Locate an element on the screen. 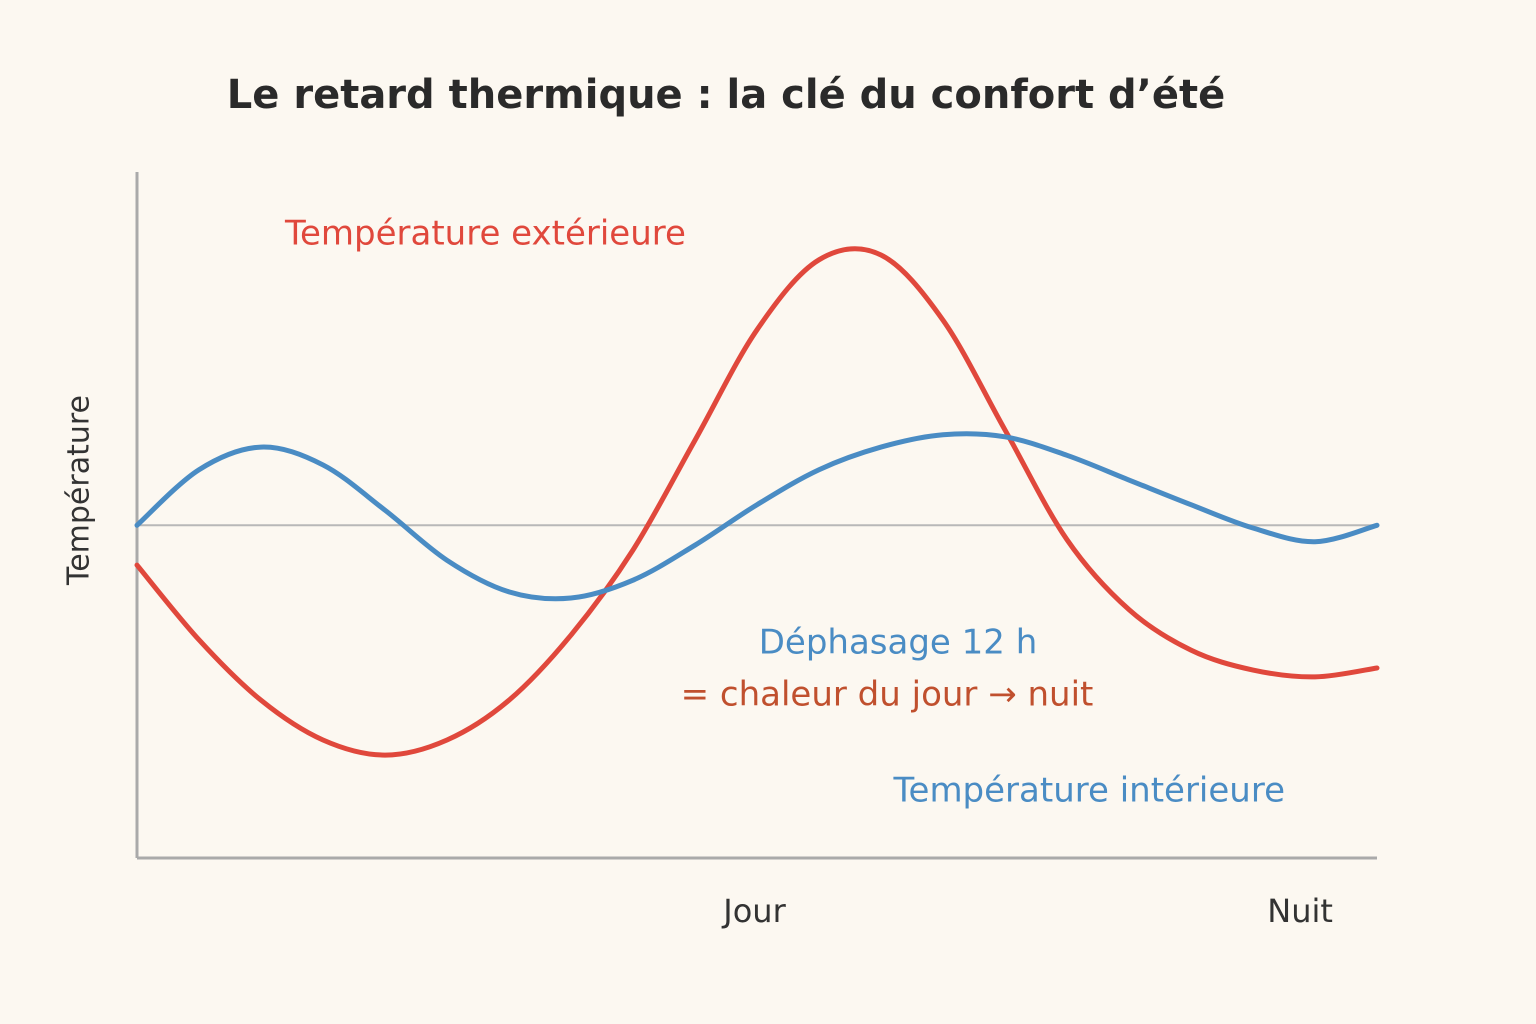  legend-label: Température intérieure is located at coordinates (1089, 791).